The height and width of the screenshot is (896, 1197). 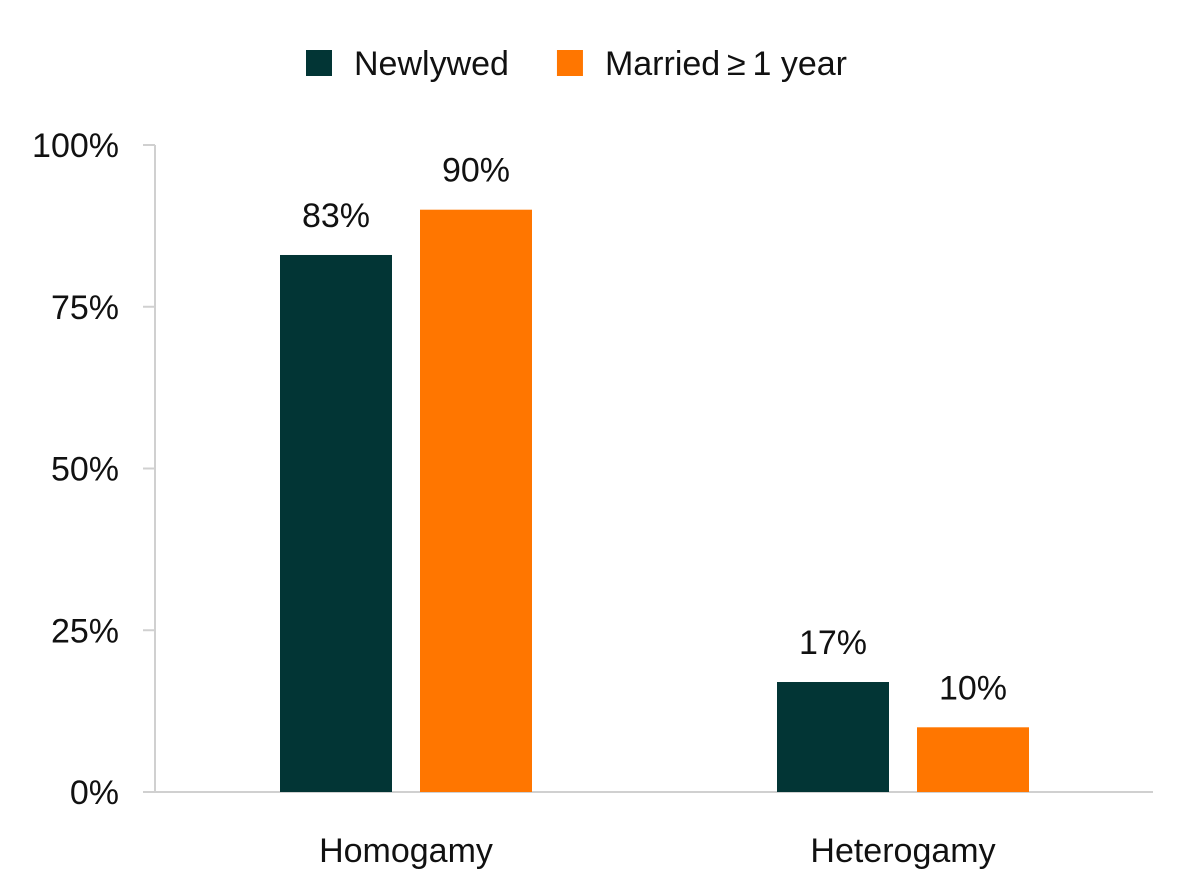 I want to click on y-axis: 0% 25% 50% 75% 100%, so click(x=94, y=469).